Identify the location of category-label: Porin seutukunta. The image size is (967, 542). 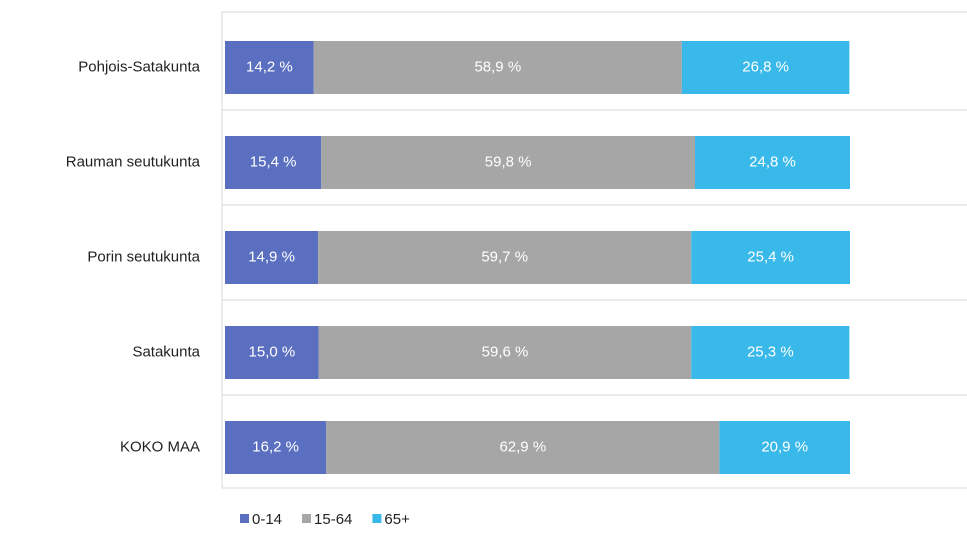
(143, 256).